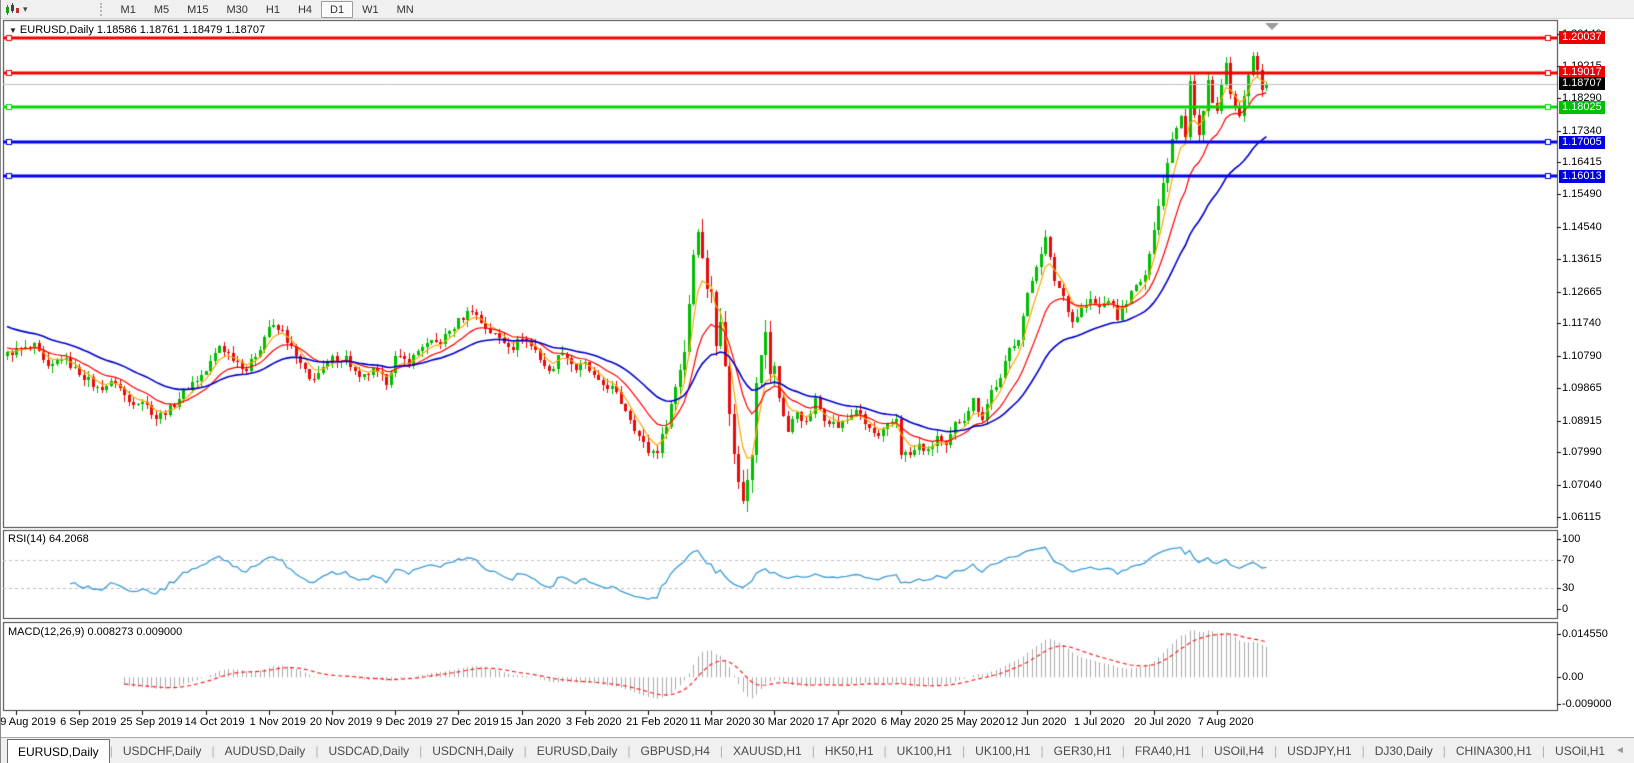  I want to click on price-tag: 1.16013, so click(1582, 176).